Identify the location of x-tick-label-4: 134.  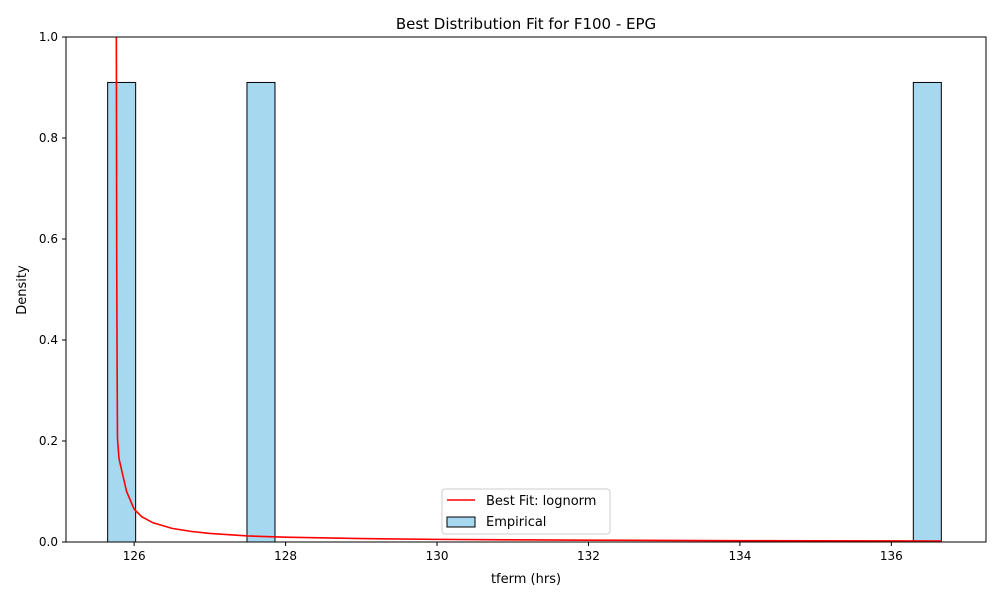
(739, 556).